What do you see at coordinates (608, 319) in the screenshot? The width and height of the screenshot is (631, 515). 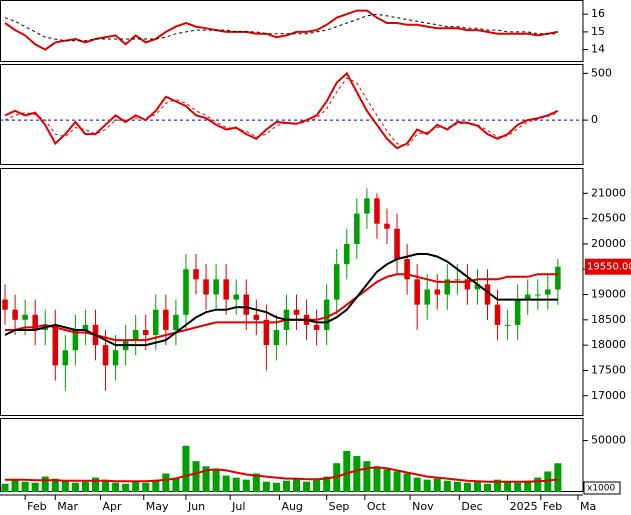 I see `y-tick-label: 18500` at bounding box center [608, 319].